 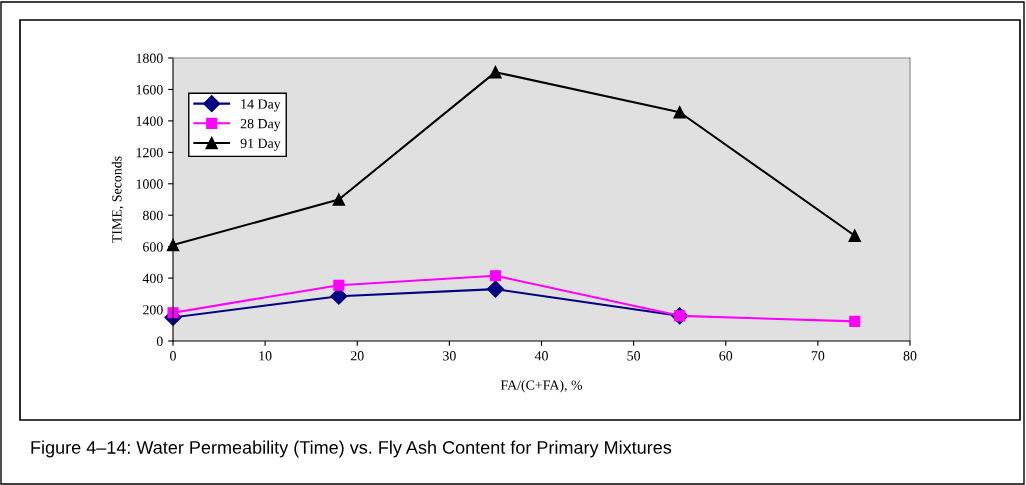 What do you see at coordinates (541, 386) in the screenshot?
I see `x-axis-title: FA/(C+FA), %` at bounding box center [541, 386].